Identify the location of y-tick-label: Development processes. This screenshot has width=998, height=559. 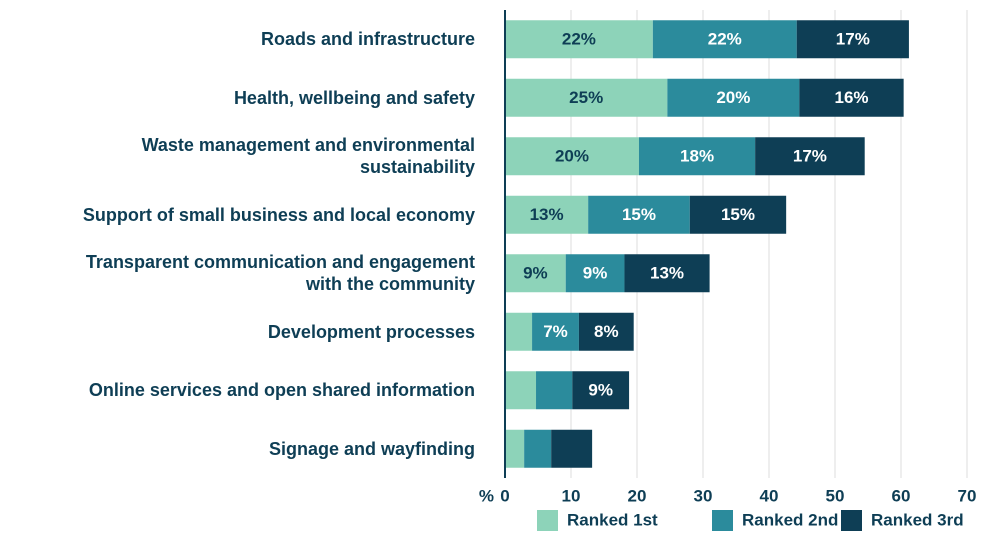
(371, 331).